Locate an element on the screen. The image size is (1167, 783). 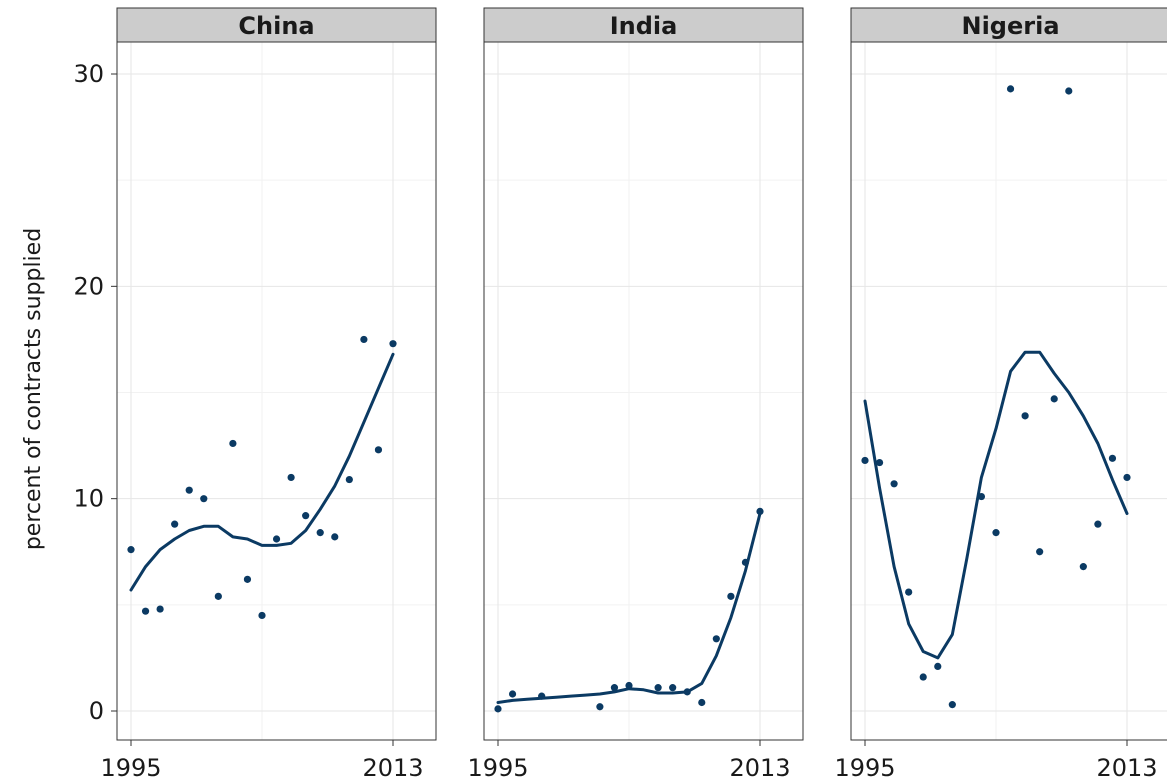
facet-strip-label: Nigeria is located at coordinates (1010, 26).